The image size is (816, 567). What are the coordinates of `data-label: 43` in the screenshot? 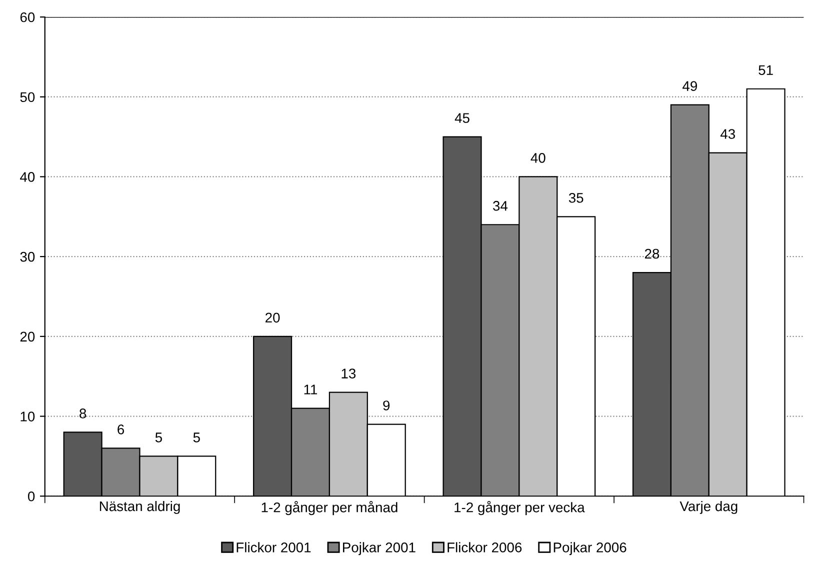 It's located at (727, 134).